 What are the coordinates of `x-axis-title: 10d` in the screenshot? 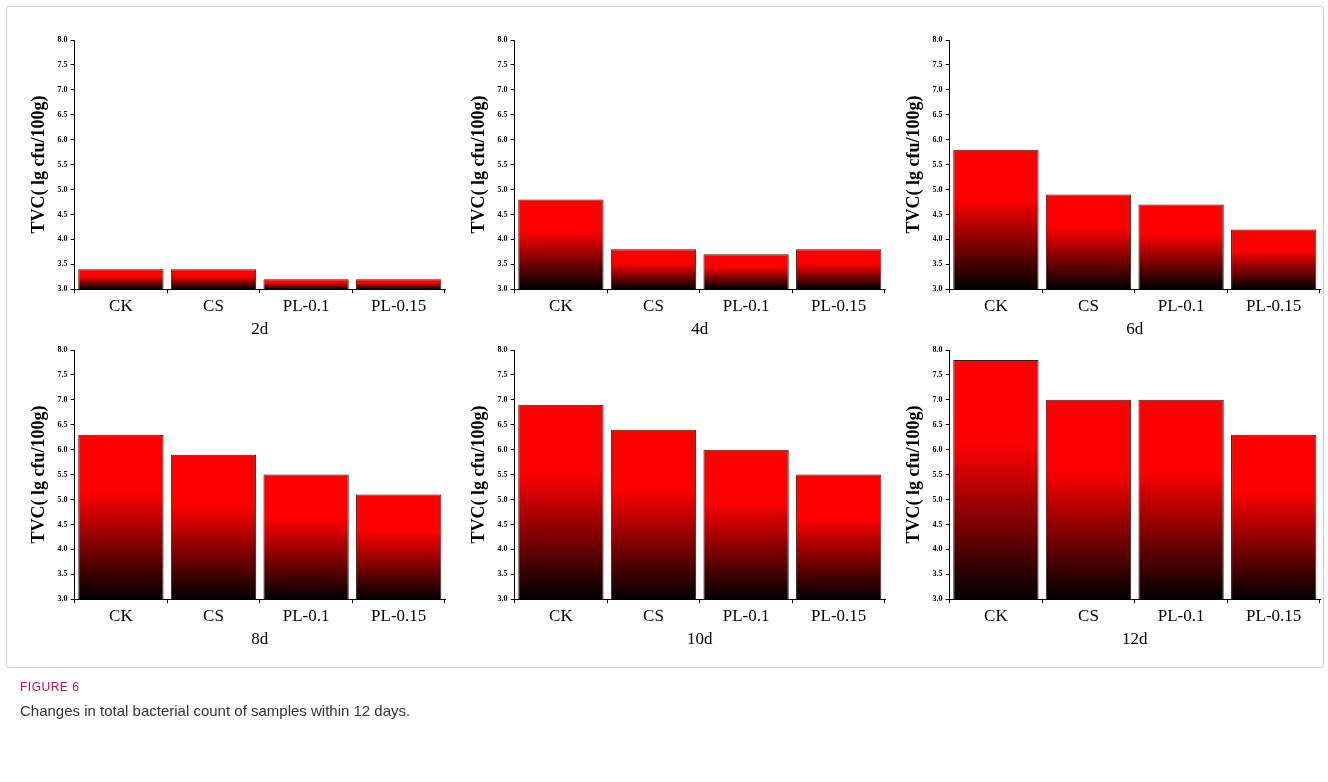 It's located at (700, 639).